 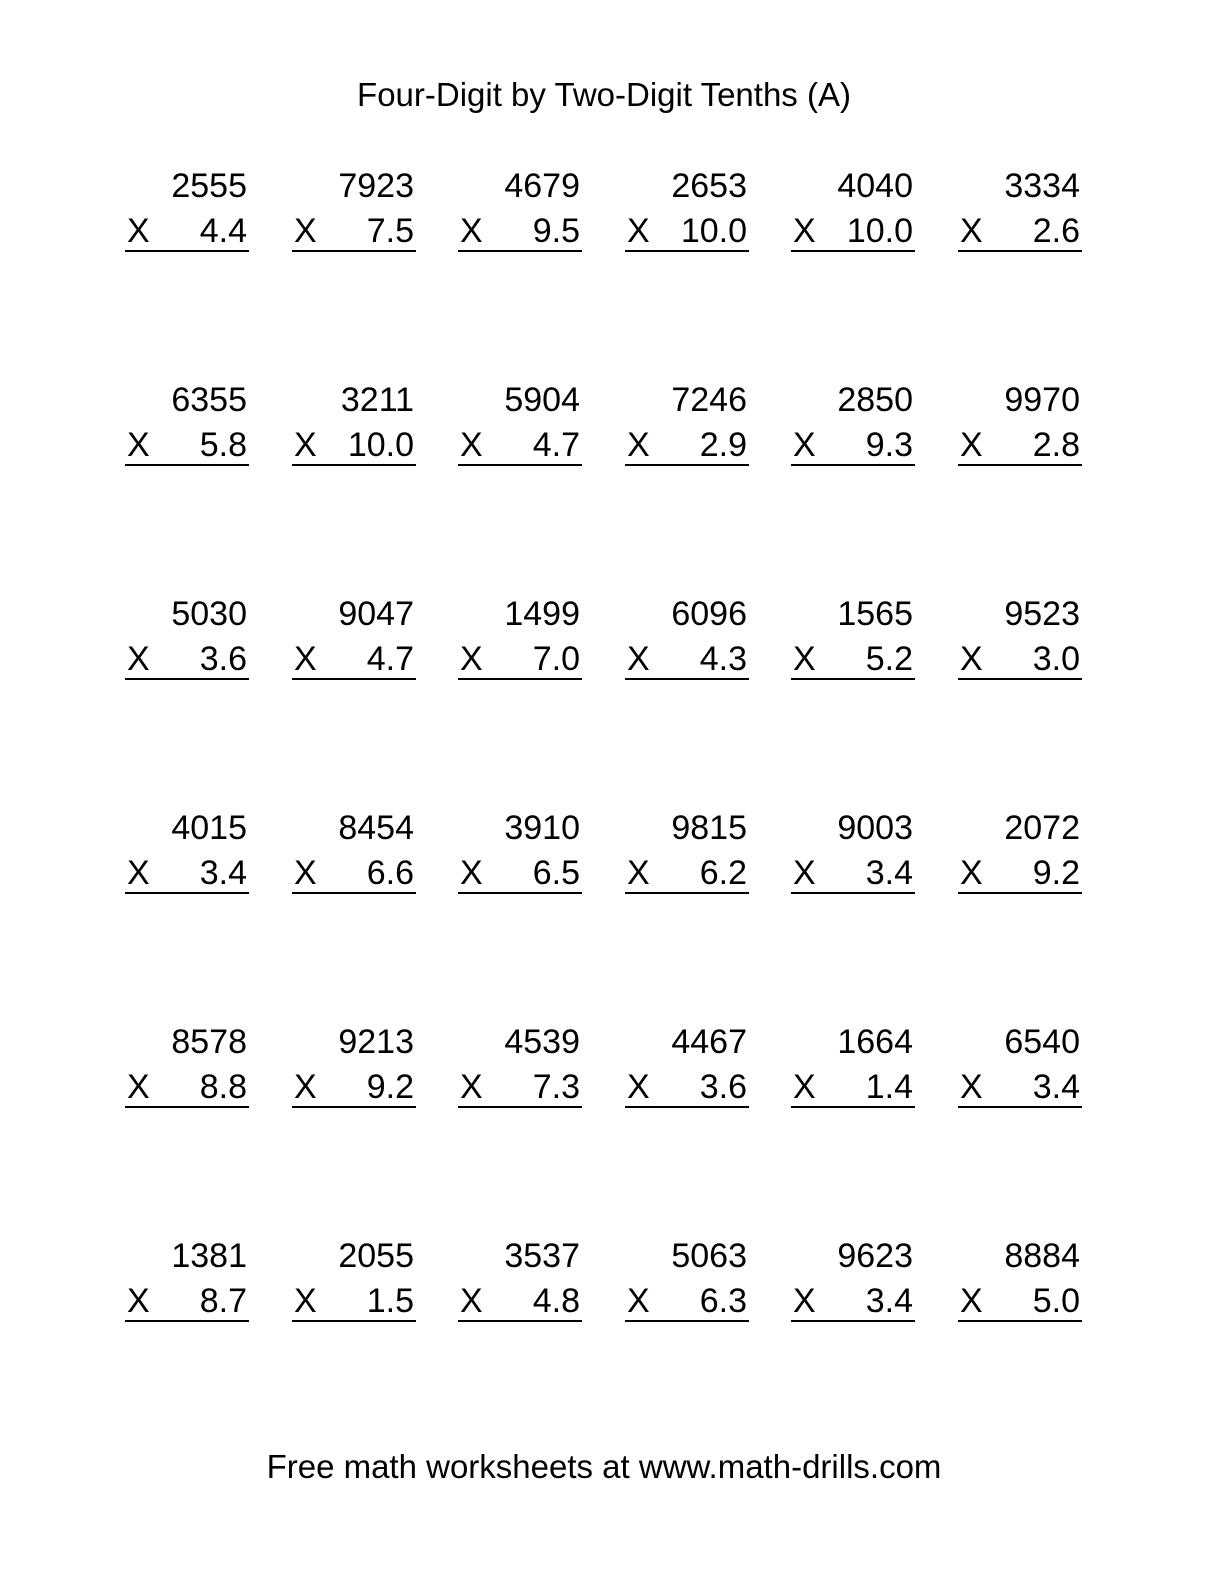 What do you see at coordinates (209, 828) in the screenshot?
I see `multiplicand: 4015` at bounding box center [209, 828].